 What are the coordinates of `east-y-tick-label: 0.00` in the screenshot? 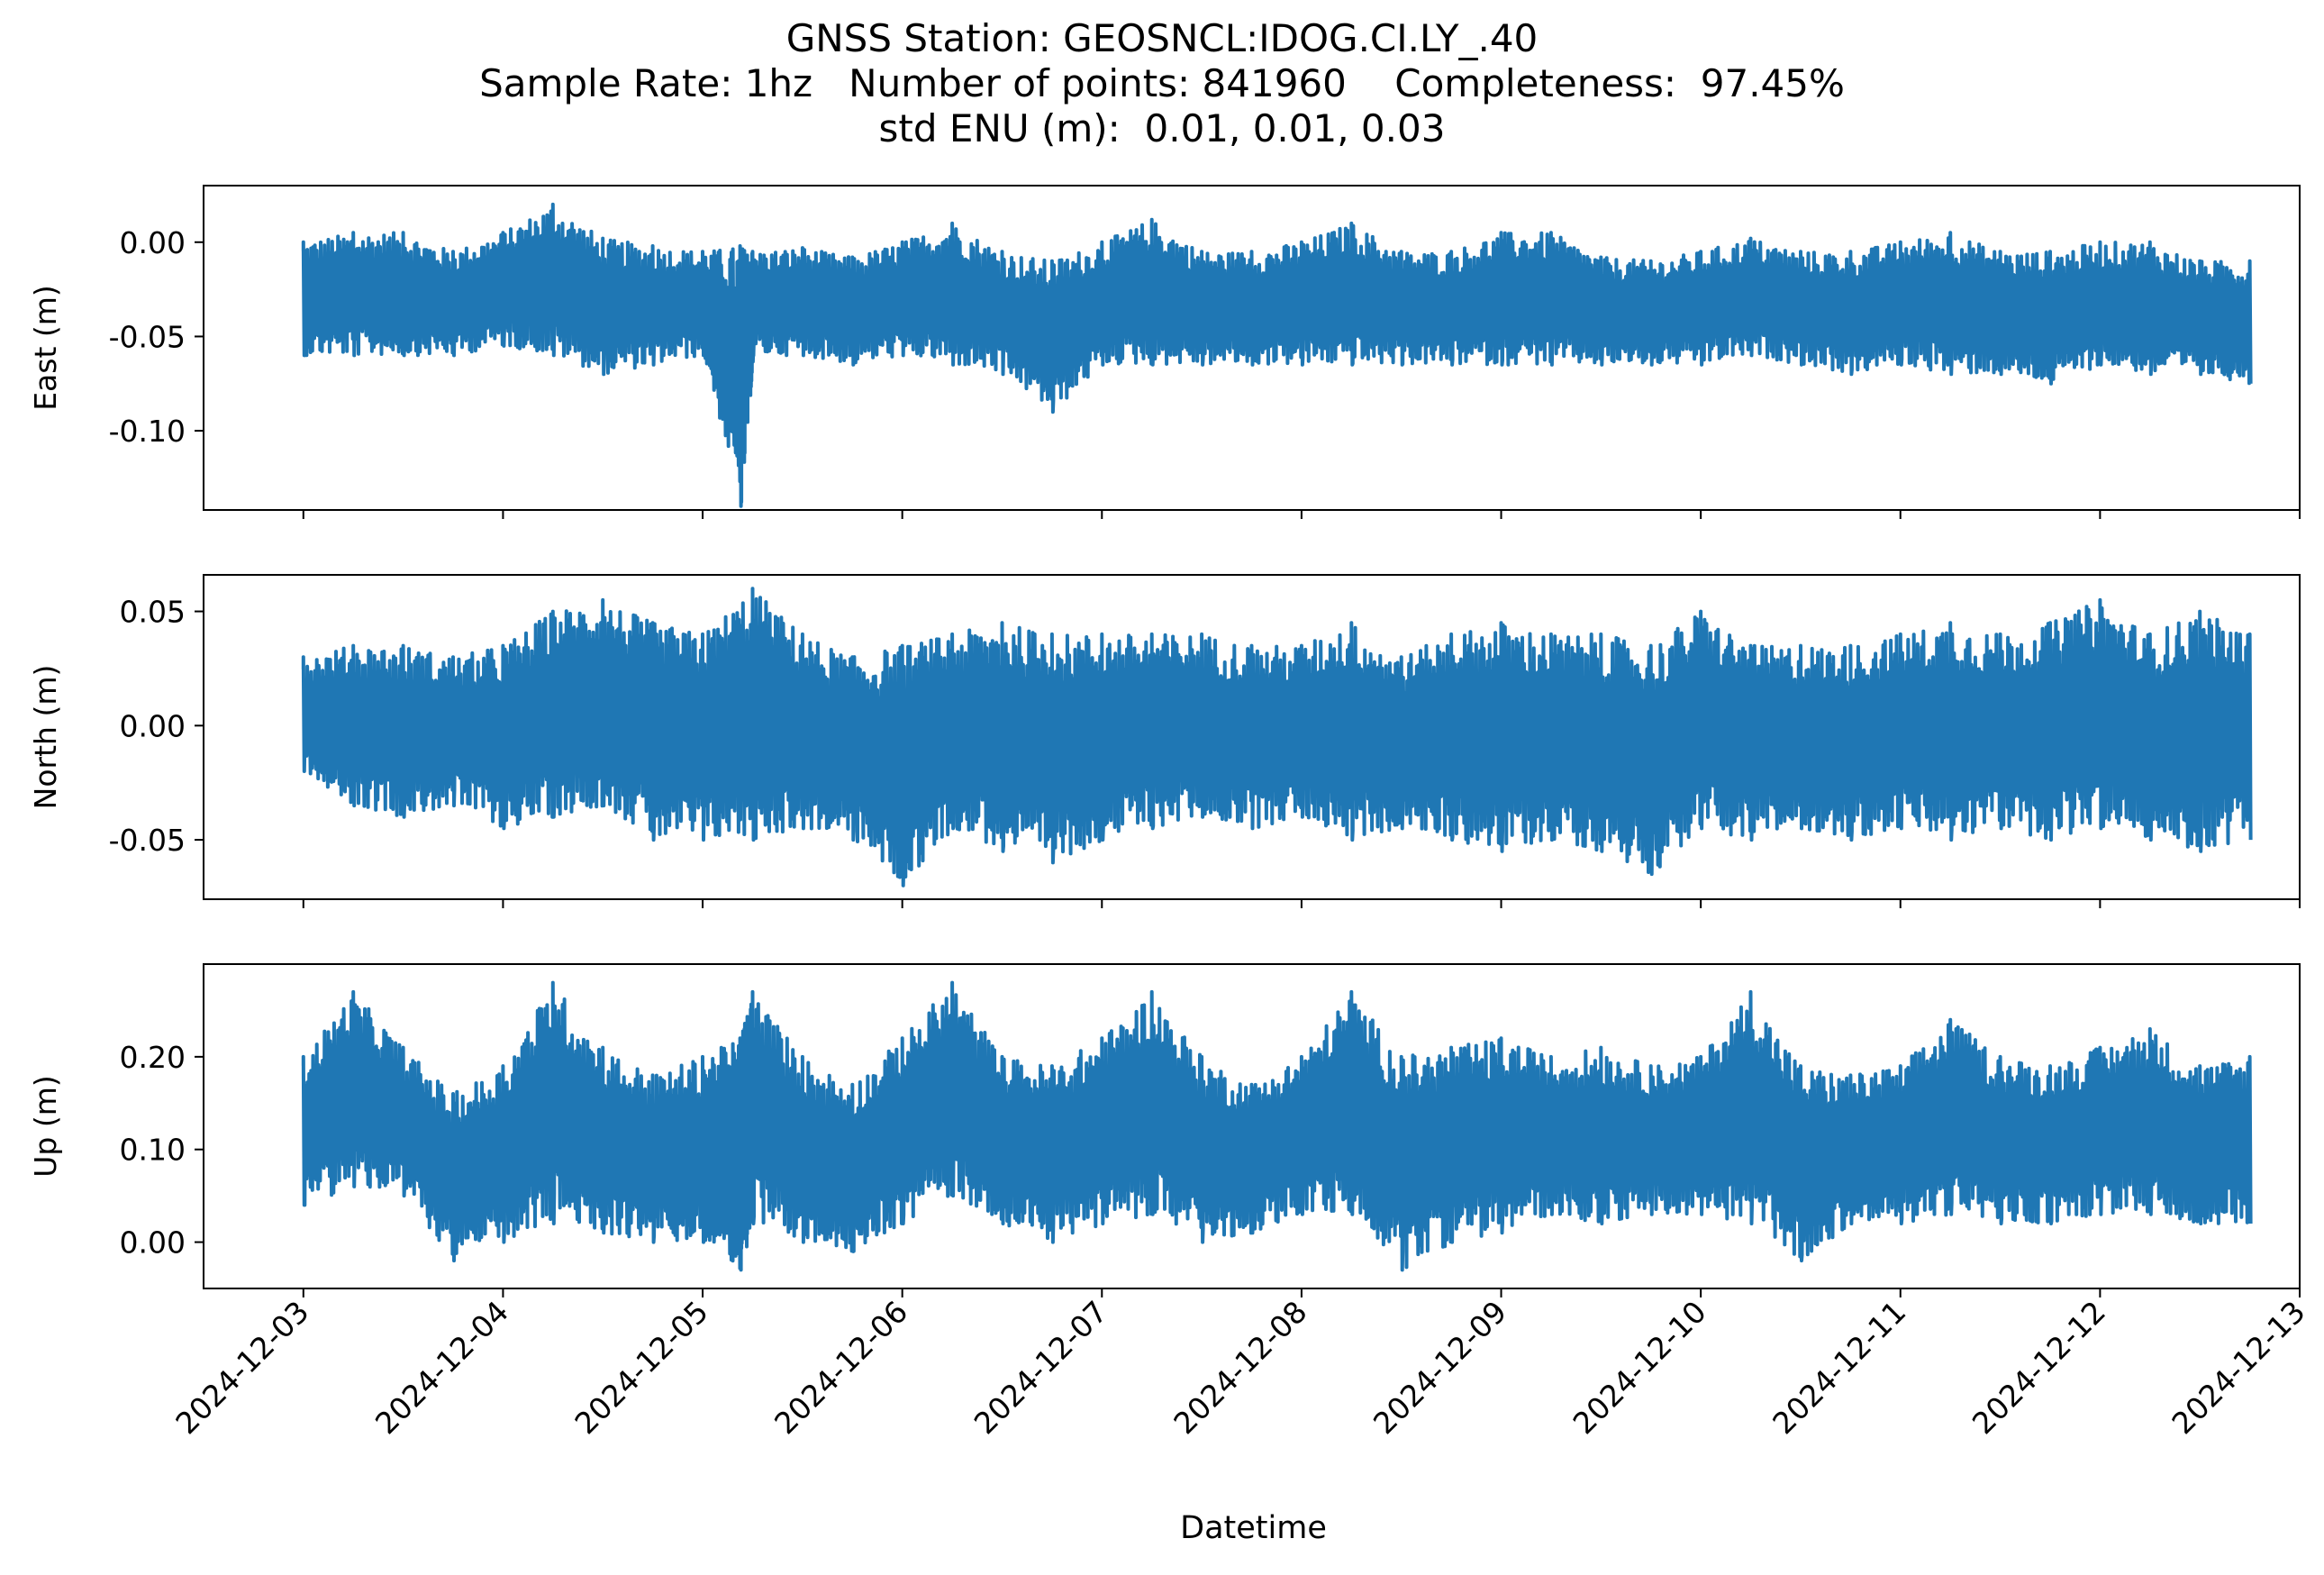 It's located at (153, 242).